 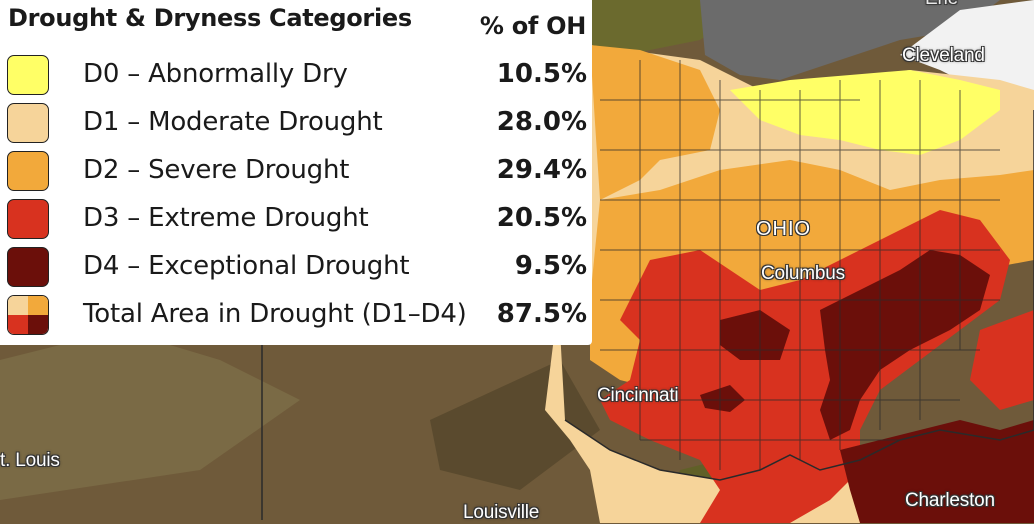 I want to click on legend-column-header: % of OH, so click(x=532, y=26).